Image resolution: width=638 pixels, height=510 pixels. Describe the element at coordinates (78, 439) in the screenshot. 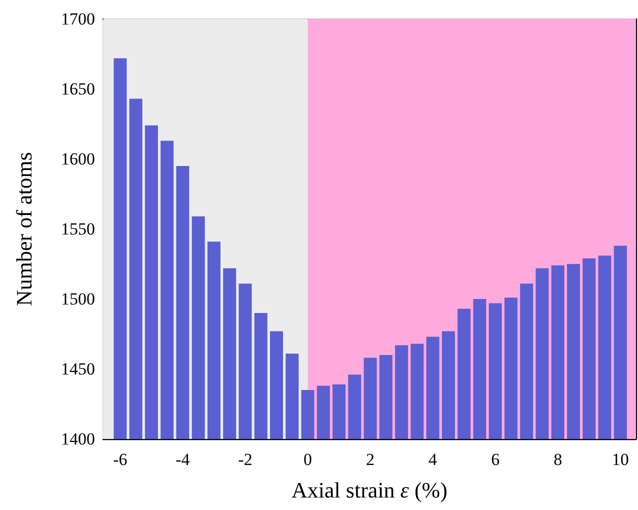

I see `y-tick-label: 1400` at that location.